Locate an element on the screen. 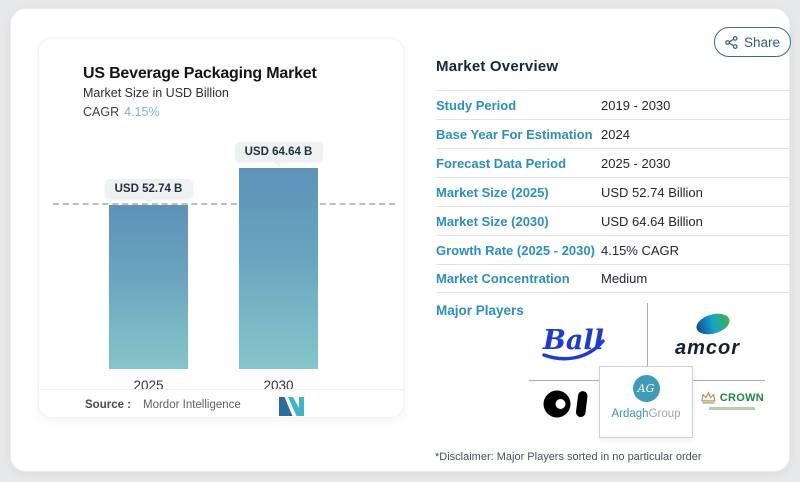 The image size is (800, 482). share-icon is located at coordinates (731, 42).